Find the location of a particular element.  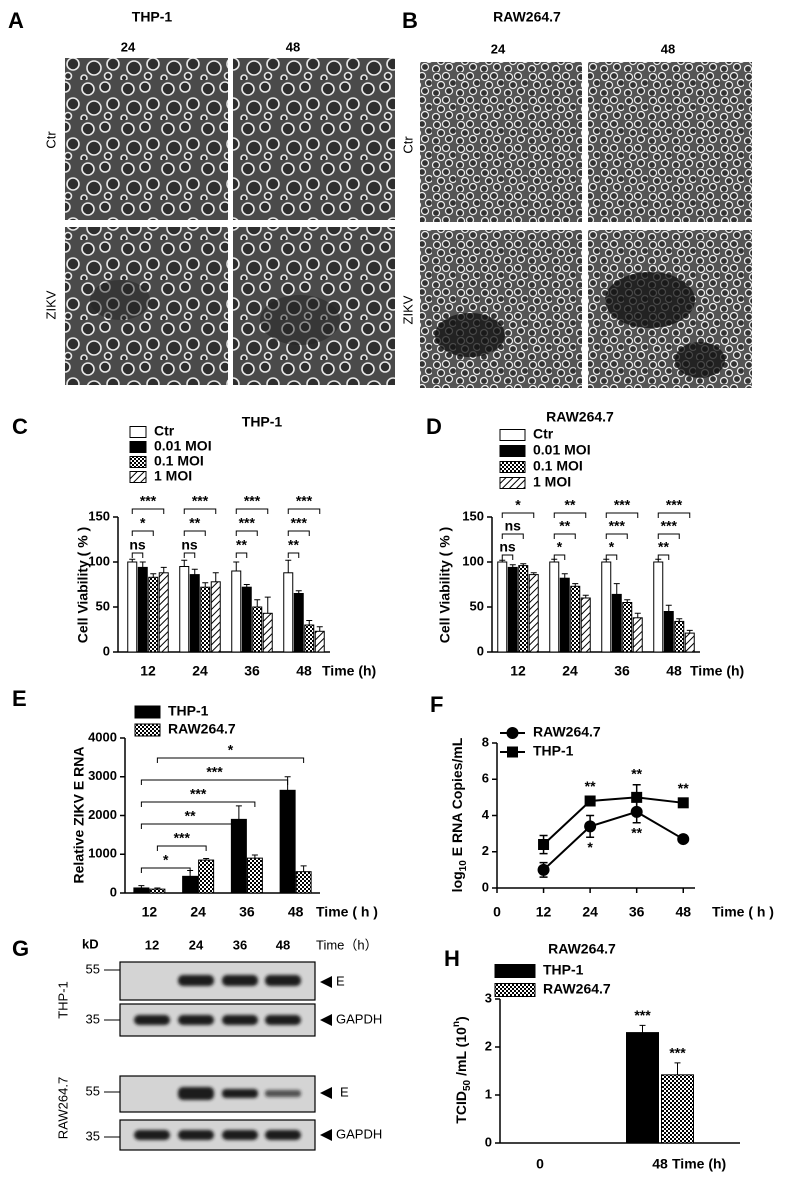

micrograph-shading is located at coordinates (215, 312).